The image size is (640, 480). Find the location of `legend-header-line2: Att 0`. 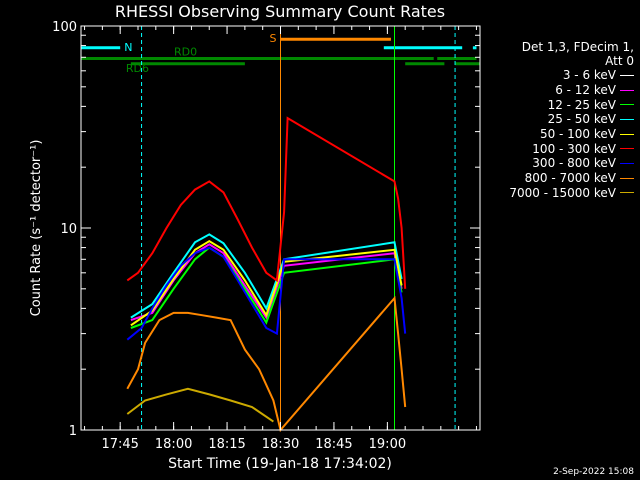

legend-header-line2: Att 0 is located at coordinates (619, 61).